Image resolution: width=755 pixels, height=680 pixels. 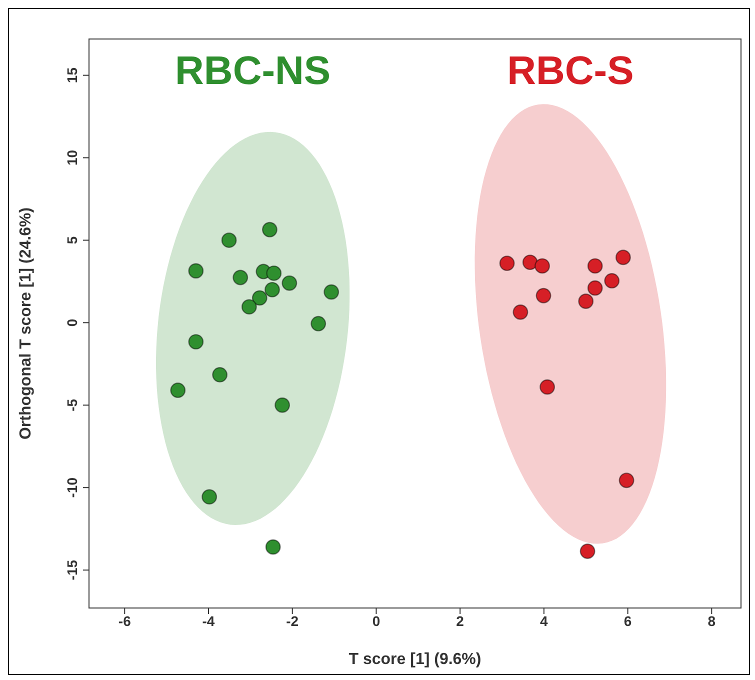 What do you see at coordinates (72, 75) in the screenshot?
I see `y-tick-label: 15` at bounding box center [72, 75].